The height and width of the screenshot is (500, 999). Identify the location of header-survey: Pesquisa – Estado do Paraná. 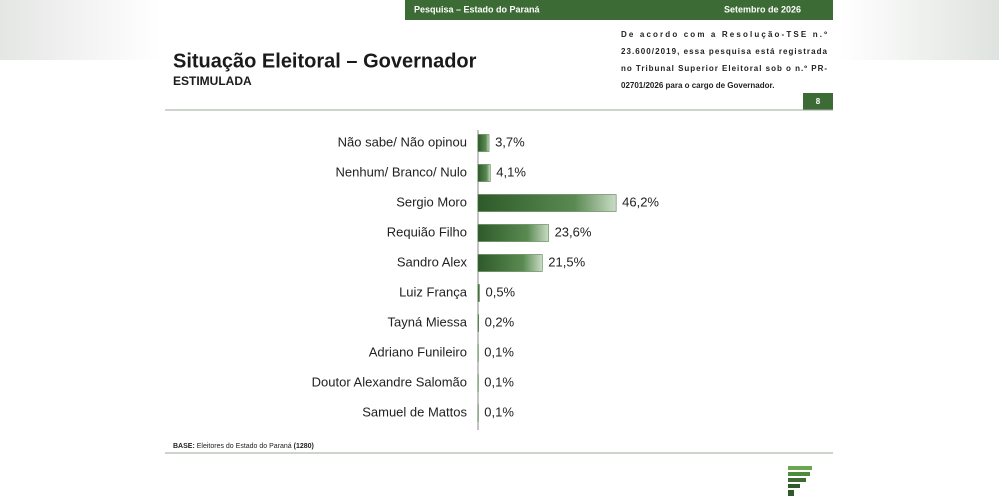
(477, 9).